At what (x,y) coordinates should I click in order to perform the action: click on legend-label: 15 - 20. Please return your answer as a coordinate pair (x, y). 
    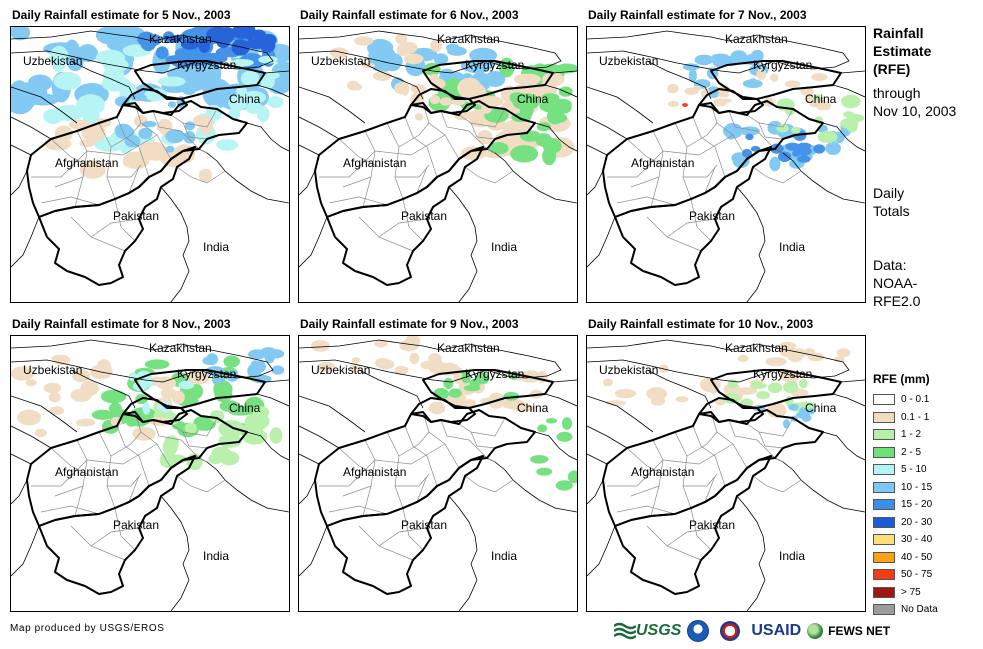
    Looking at the image, I should click on (917, 505).